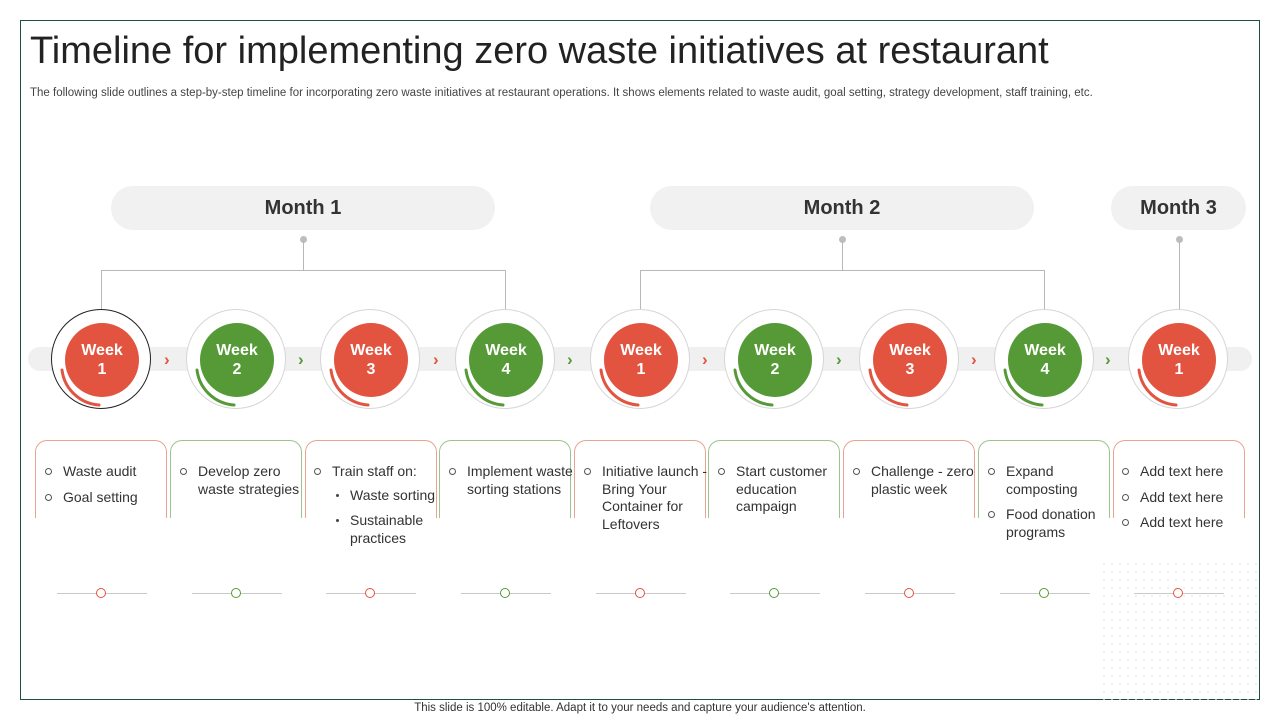 The width and height of the screenshot is (1280, 720). What do you see at coordinates (385, 496) in the screenshot?
I see `task-subitem: Waste sorting` at bounding box center [385, 496].